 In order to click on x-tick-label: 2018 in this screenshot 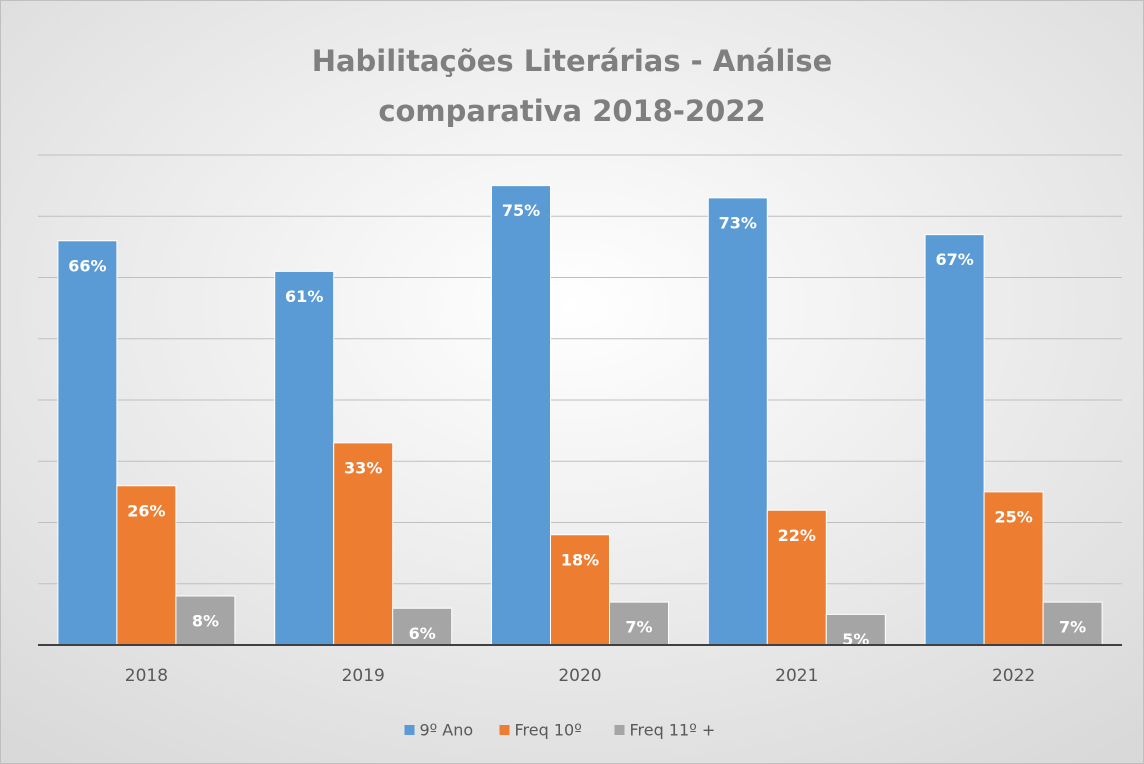, I will do `click(146, 676)`.